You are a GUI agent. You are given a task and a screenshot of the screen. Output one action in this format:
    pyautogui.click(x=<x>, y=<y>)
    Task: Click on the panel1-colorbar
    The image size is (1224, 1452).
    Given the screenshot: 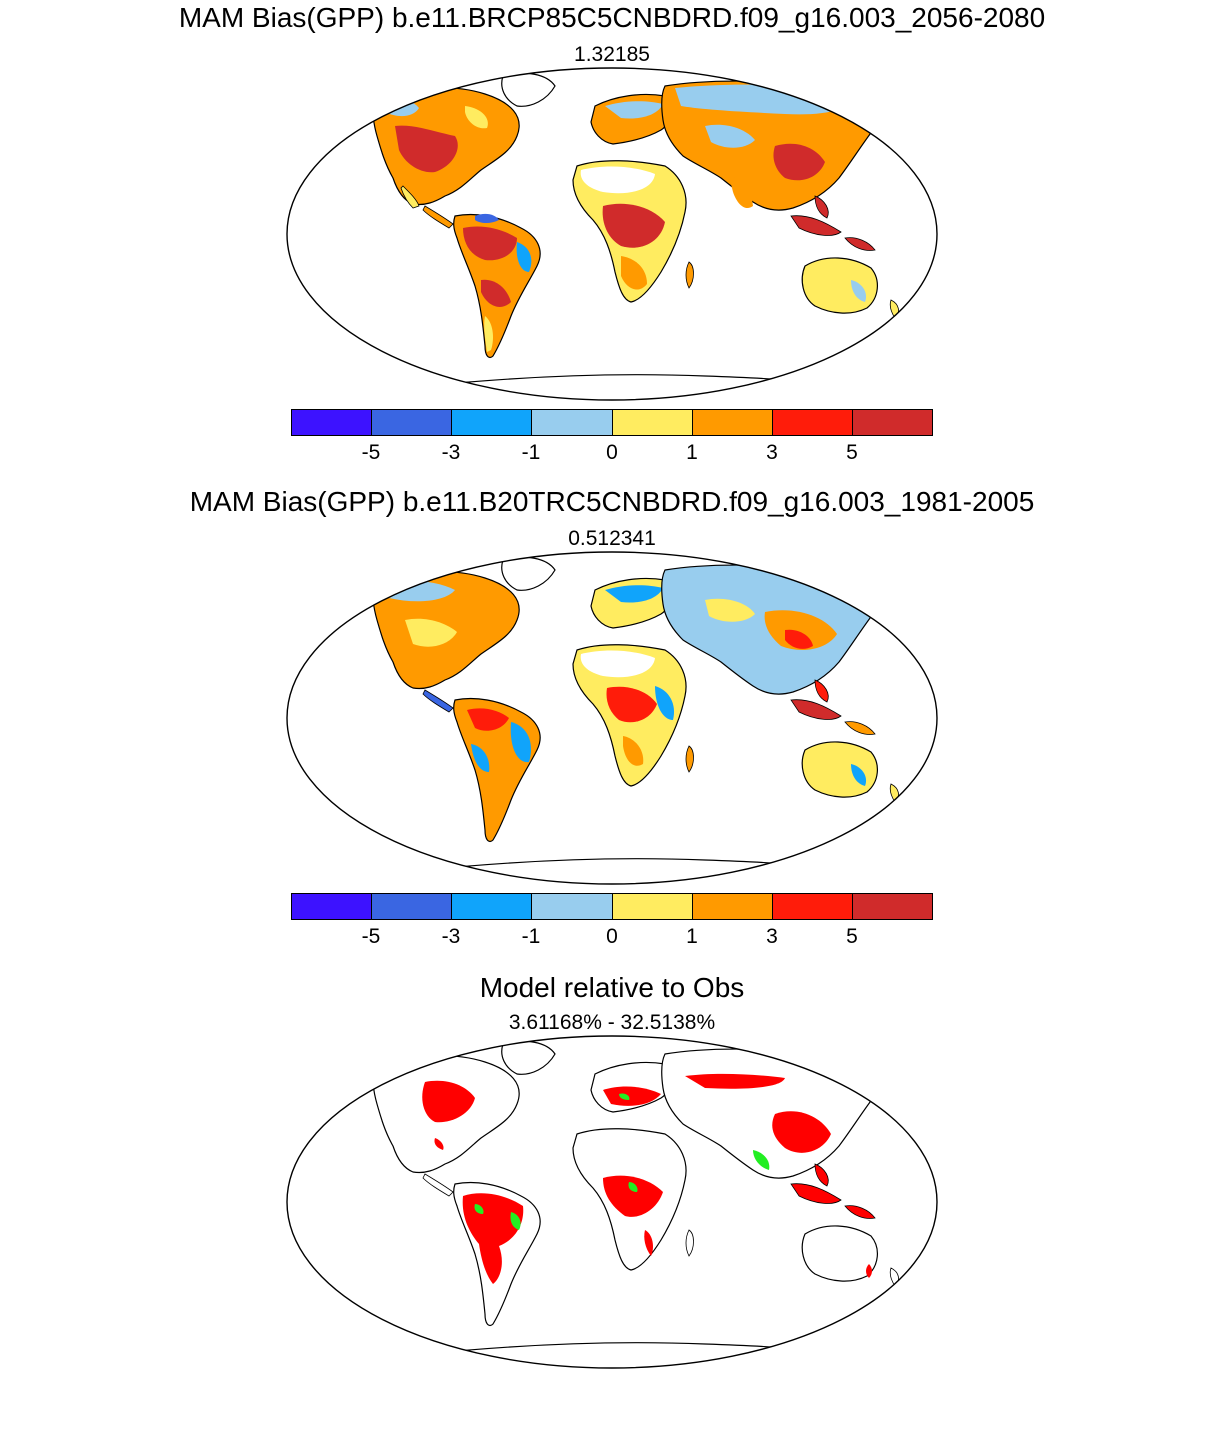 What is the action you would take?
    pyautogui.click(x=612, y=422)
    